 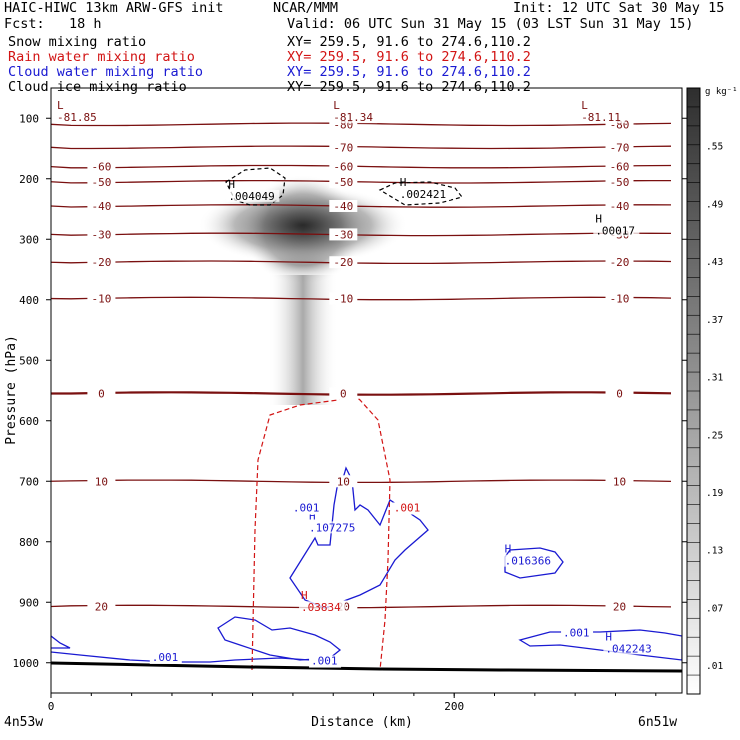 What do you see at coordinates (601, 117) in the screenshot?
I see `extremum-value: -81.11` at bounding box center [601, 117].